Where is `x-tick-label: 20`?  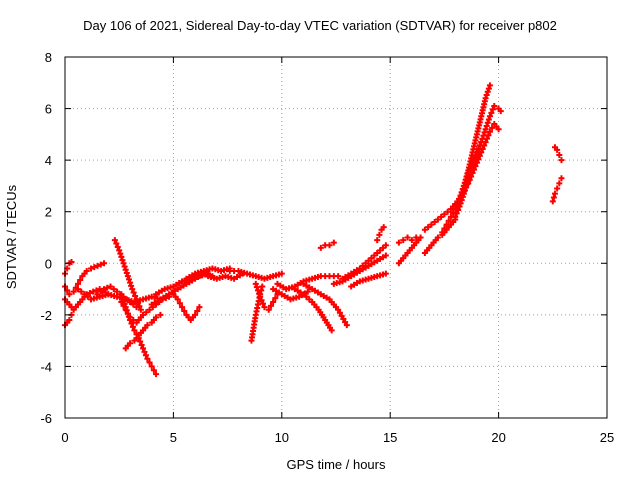 x-tick-label: 20 is located at coordinates (498, 437).